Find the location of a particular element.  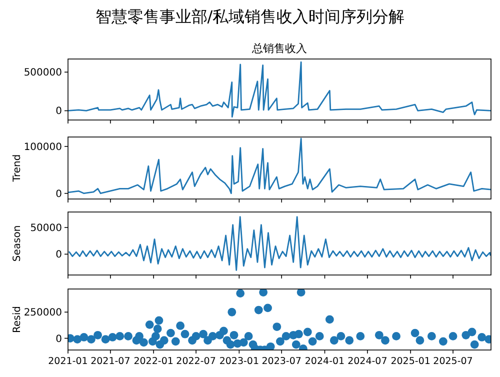

y-axis-title: Resid is located at coordinates (17, 319).